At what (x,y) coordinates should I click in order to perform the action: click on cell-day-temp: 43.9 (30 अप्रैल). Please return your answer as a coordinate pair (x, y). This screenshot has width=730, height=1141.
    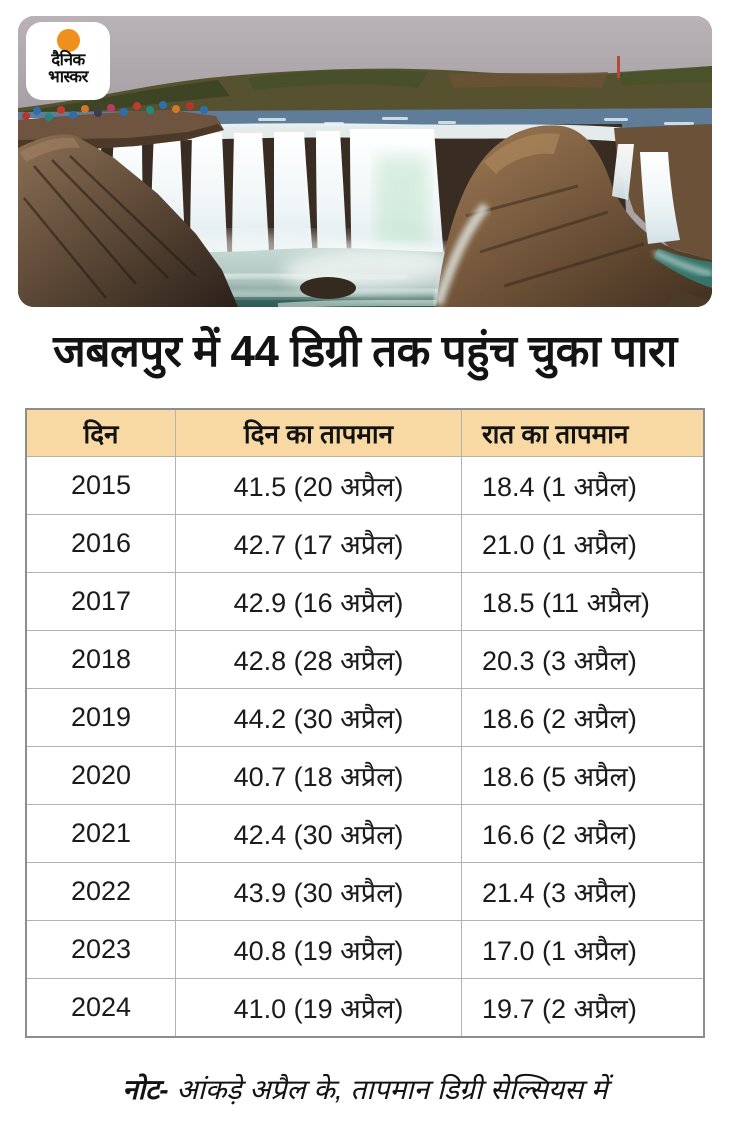
    Looking at the image, I should click on (318, 891).